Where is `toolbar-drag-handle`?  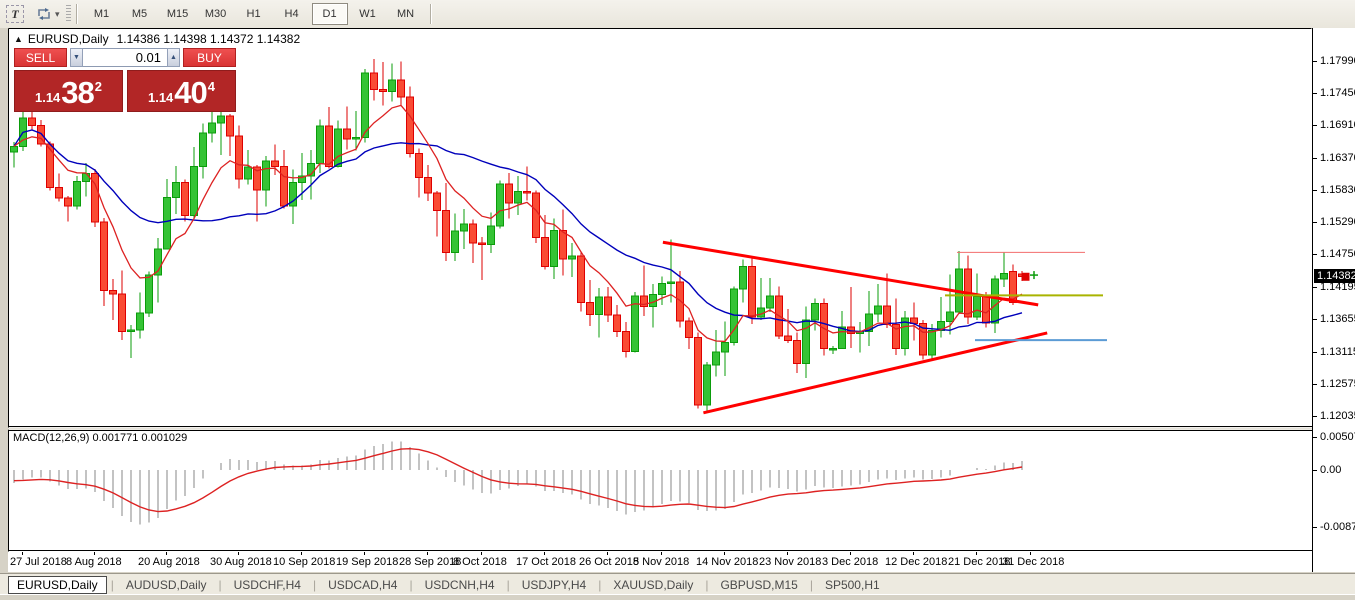 toolbar-drag-handle is located at coordinates (68, 14).